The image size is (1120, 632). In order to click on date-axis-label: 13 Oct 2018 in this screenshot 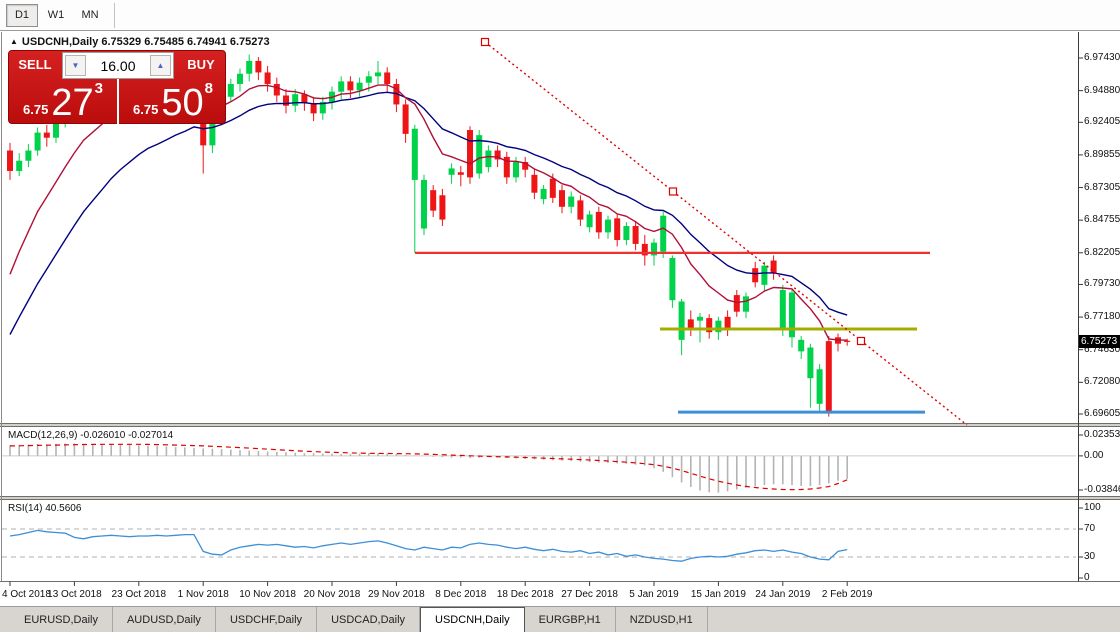, I will do `click(74, 594)`.